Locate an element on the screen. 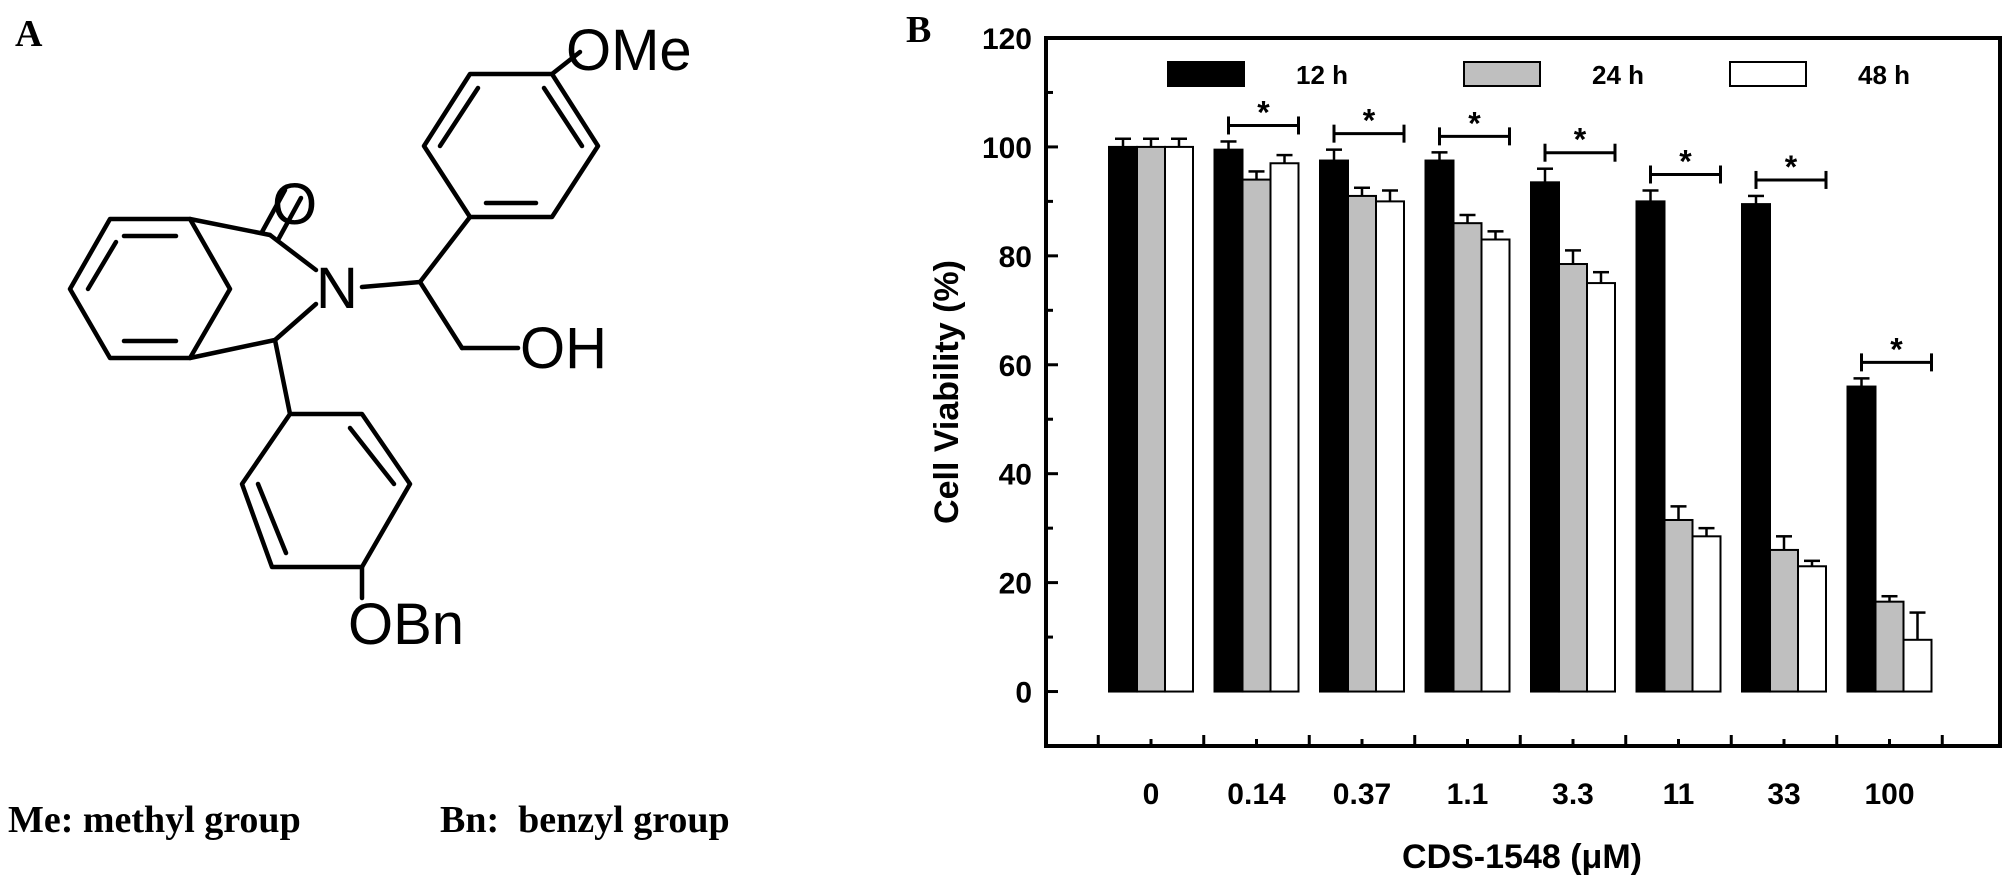  isoindolinone-benzene-ring is located at coordinates (150, 288).